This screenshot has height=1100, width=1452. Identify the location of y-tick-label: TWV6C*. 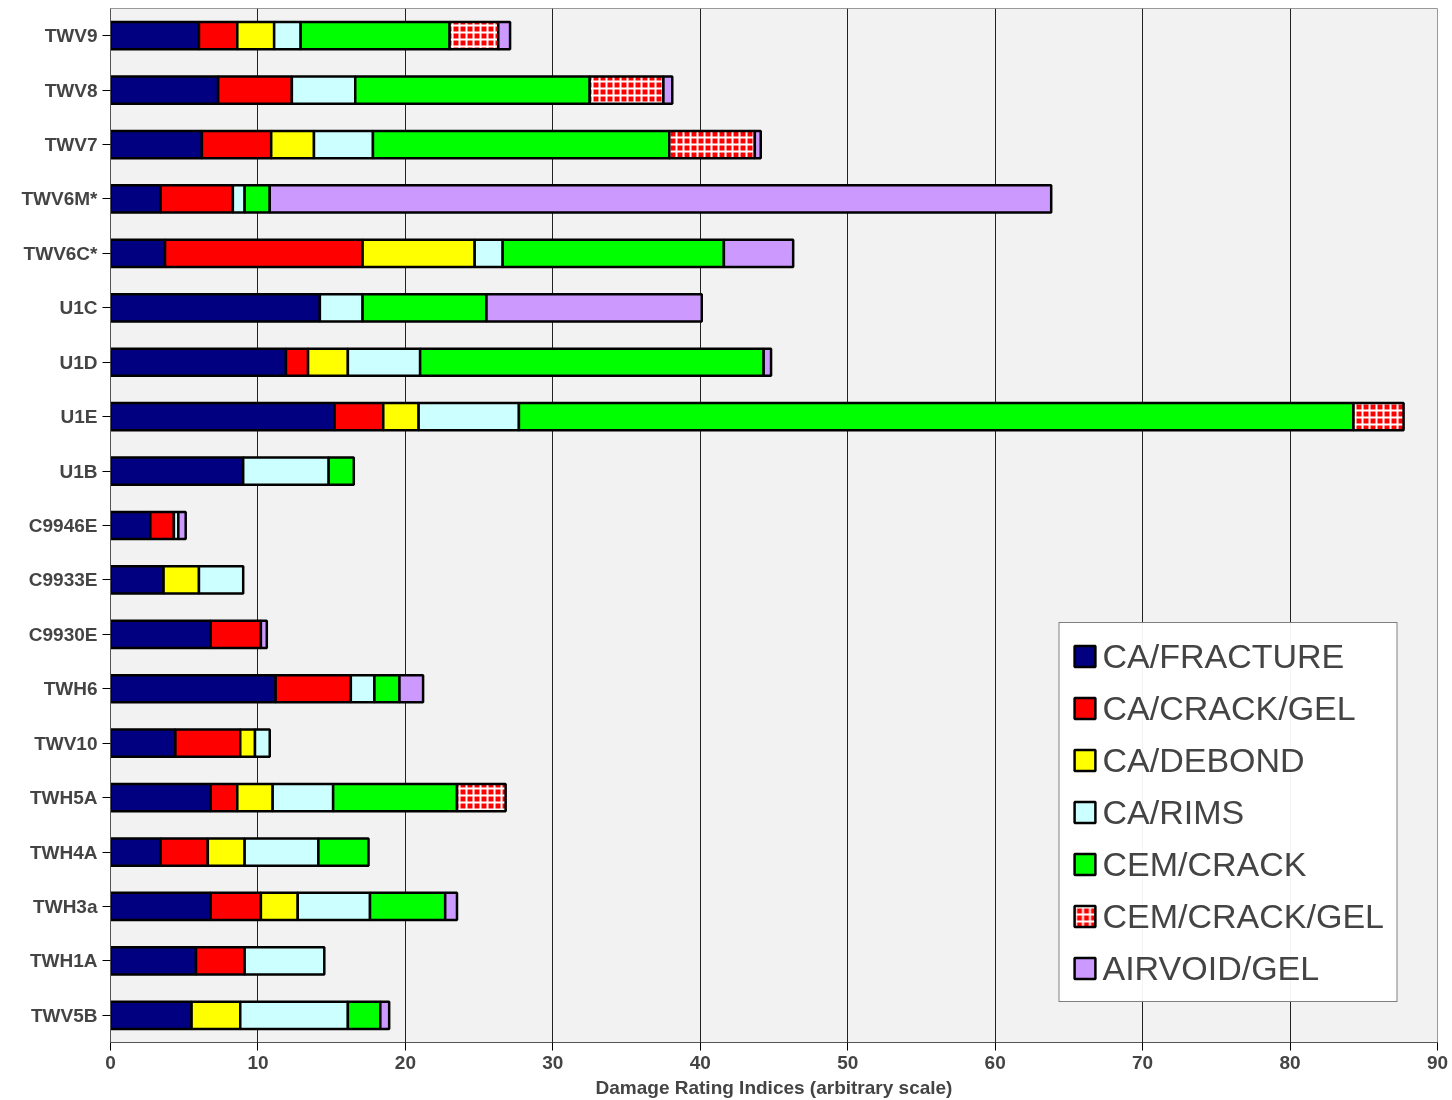
(61, 253).